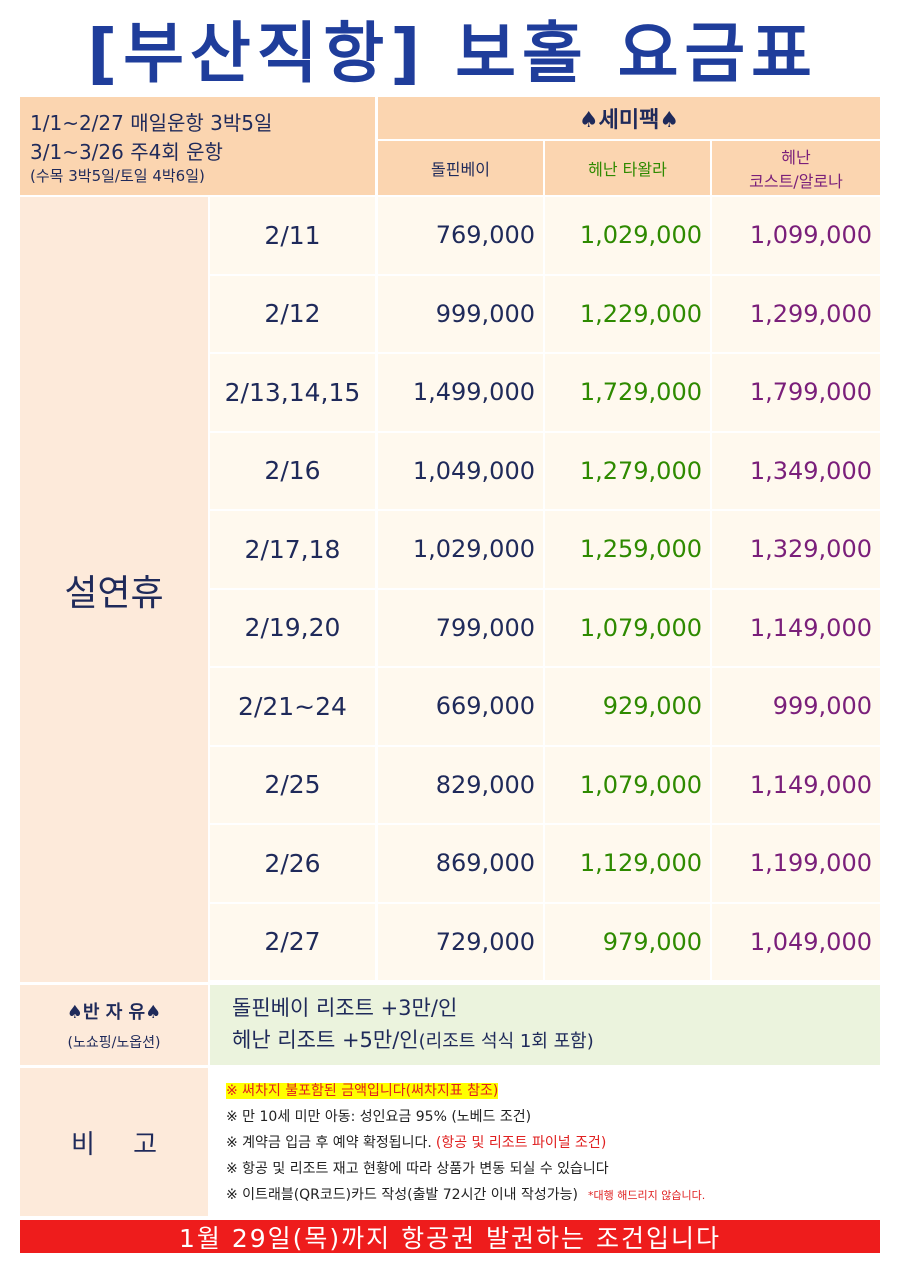 Image resolution: width=905 pixels, height=1280 pixels. I want to click on price: 1,329,000, so click(796, 549).